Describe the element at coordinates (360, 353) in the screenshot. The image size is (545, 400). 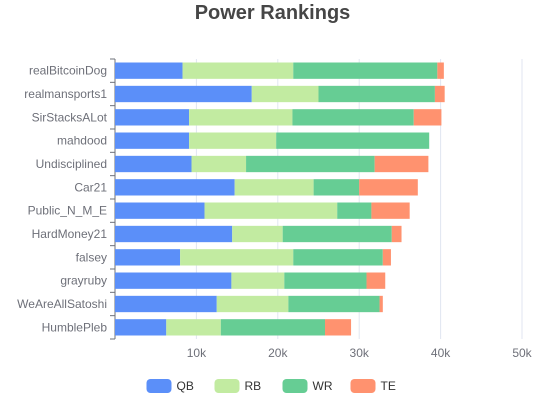
I see `x-tick-label: 30k` at that location.